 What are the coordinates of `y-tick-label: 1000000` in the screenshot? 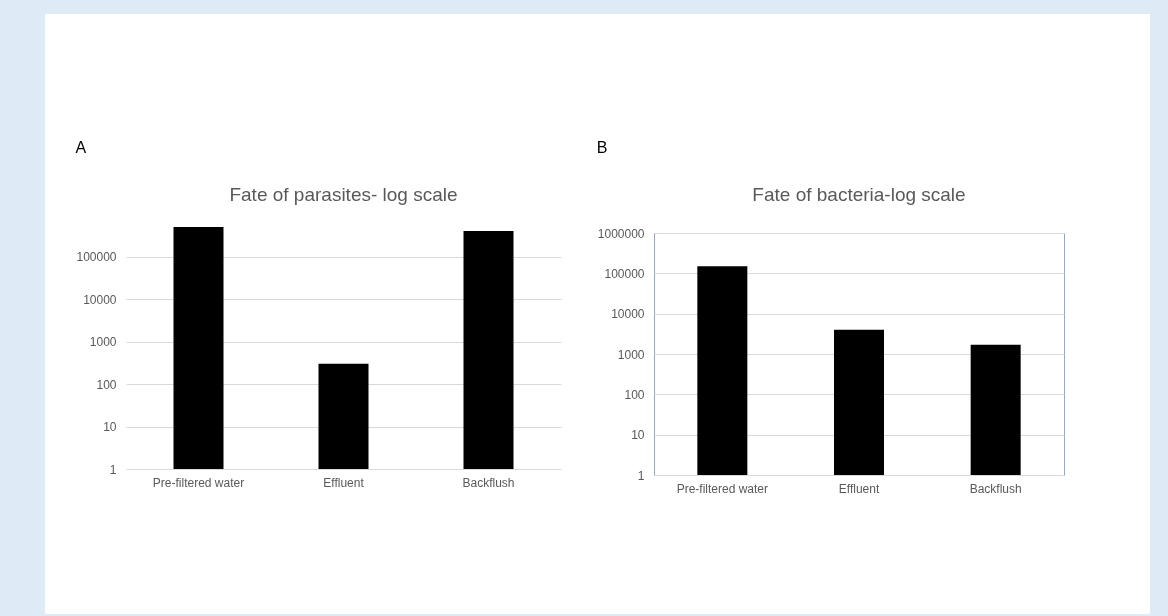 It's located at (621, 233).